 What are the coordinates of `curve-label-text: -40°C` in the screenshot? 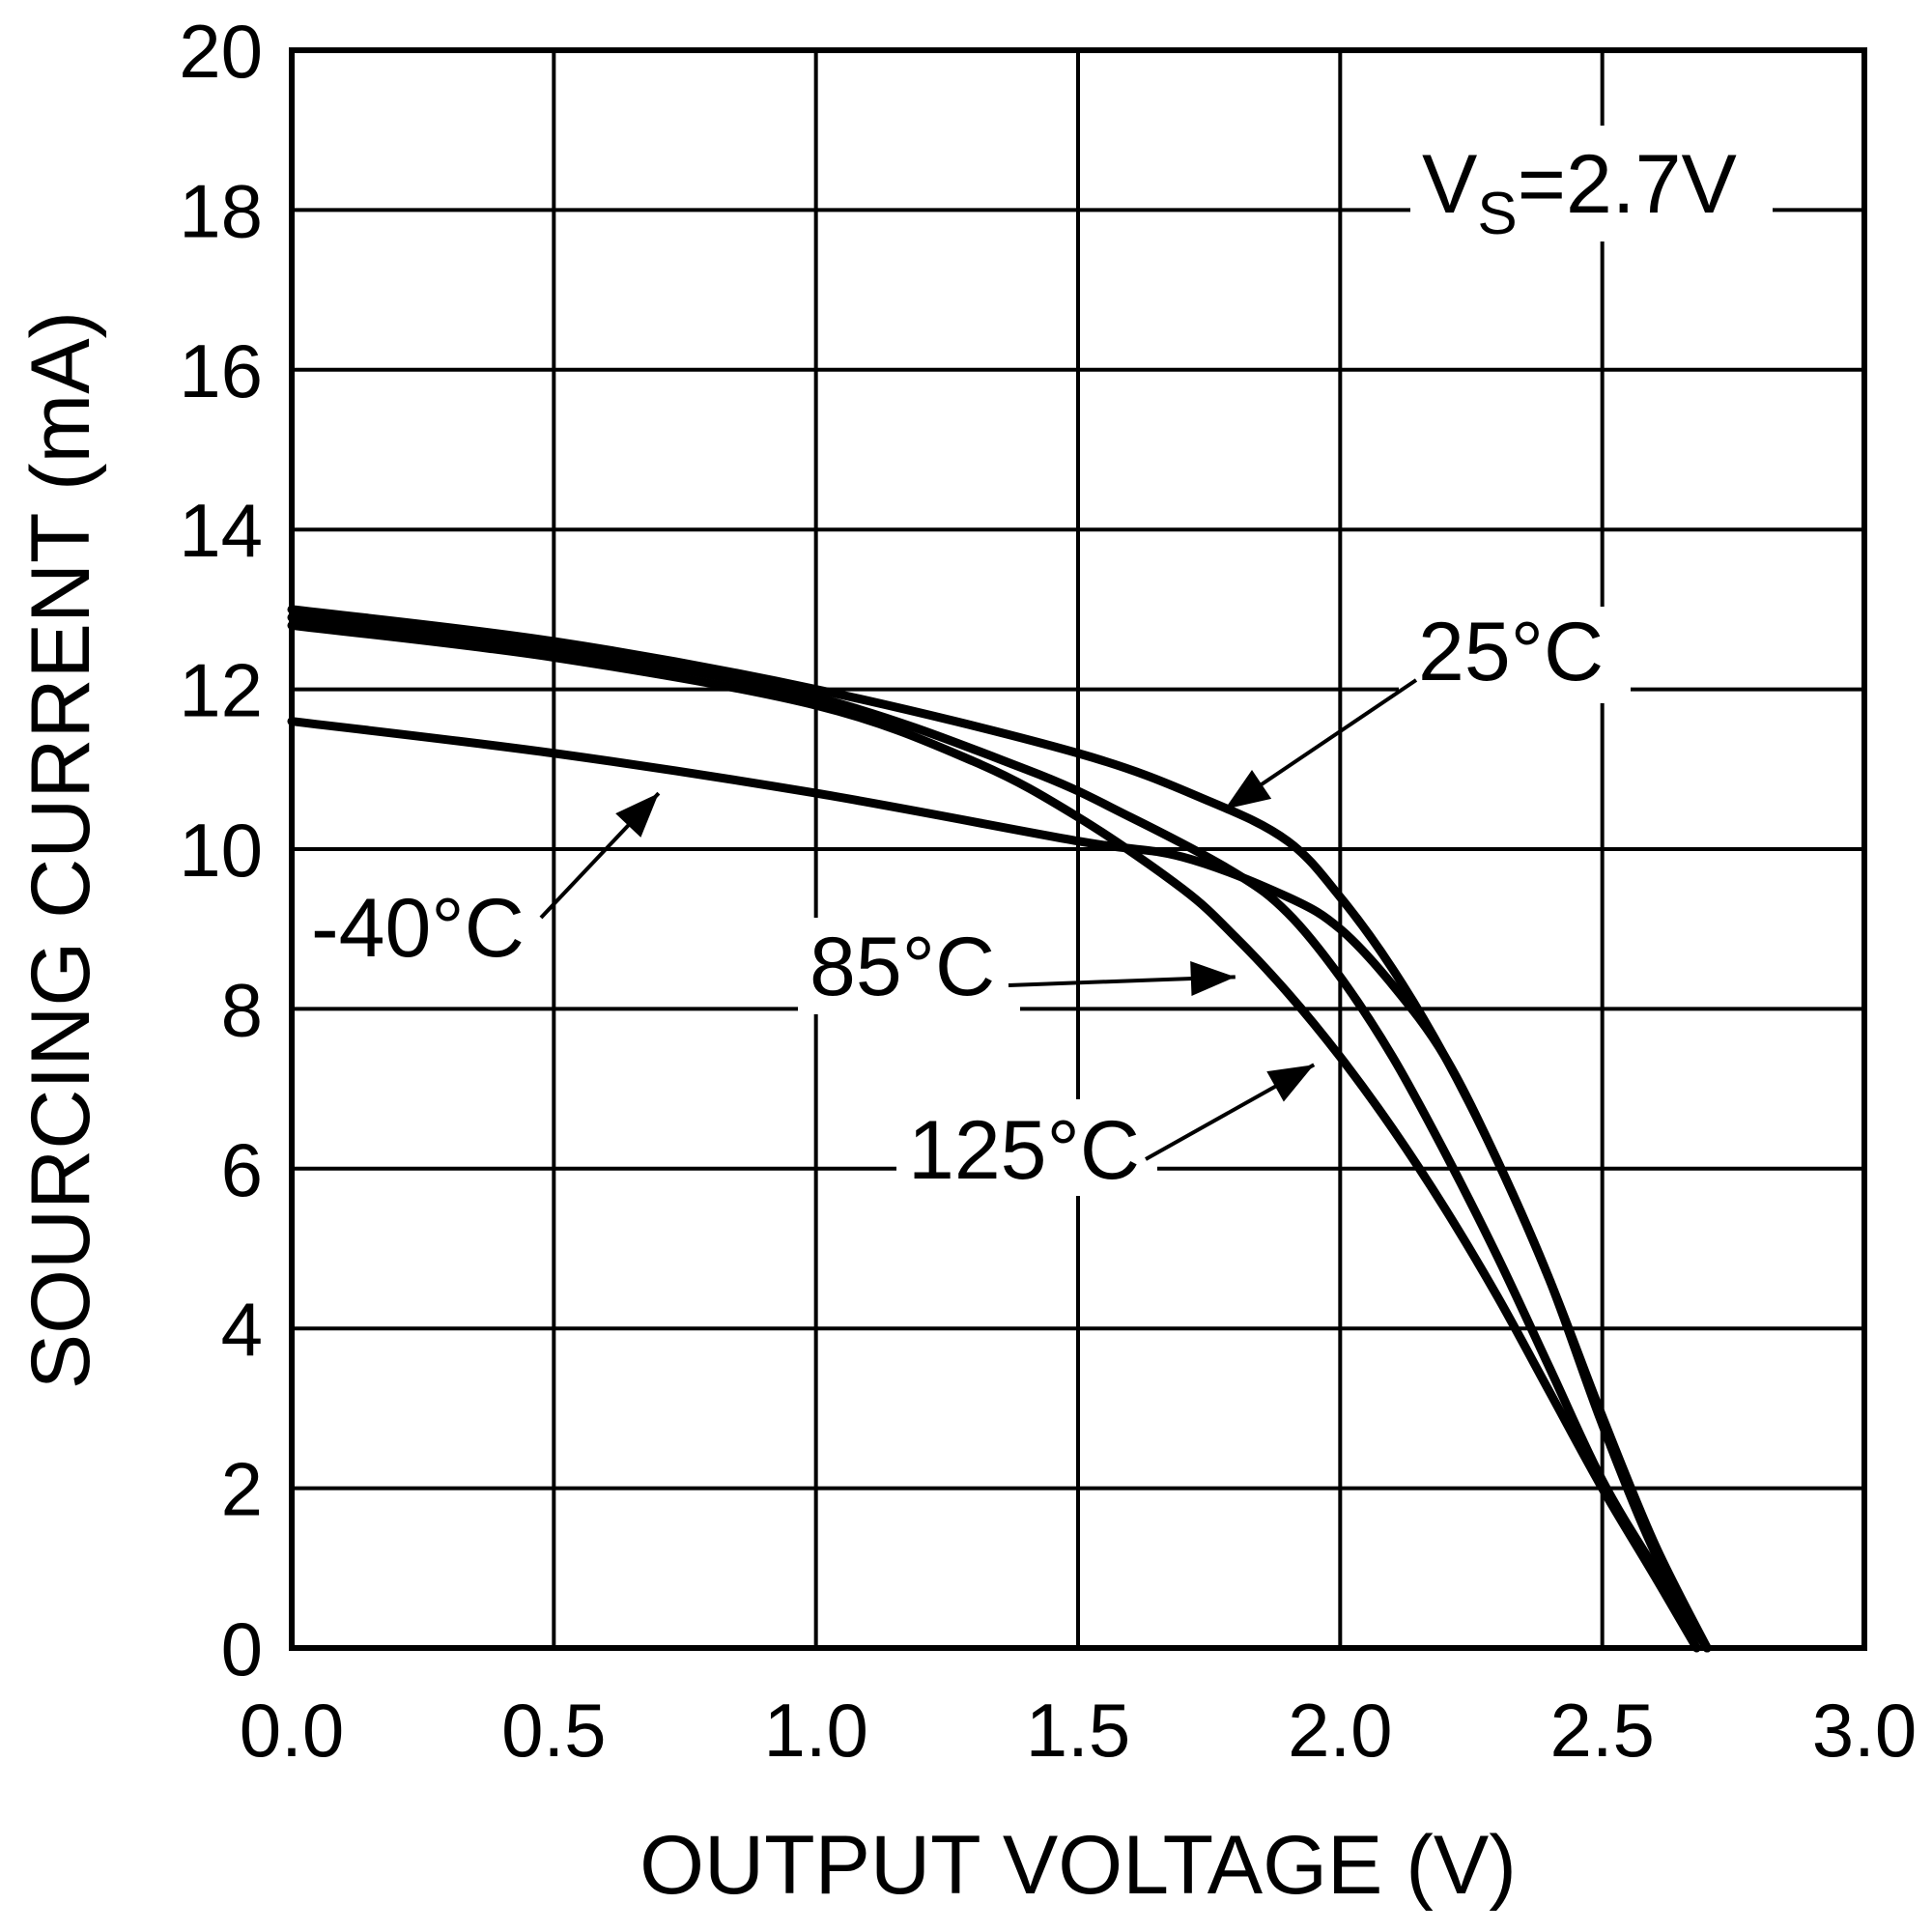 It's located at (418, 928).